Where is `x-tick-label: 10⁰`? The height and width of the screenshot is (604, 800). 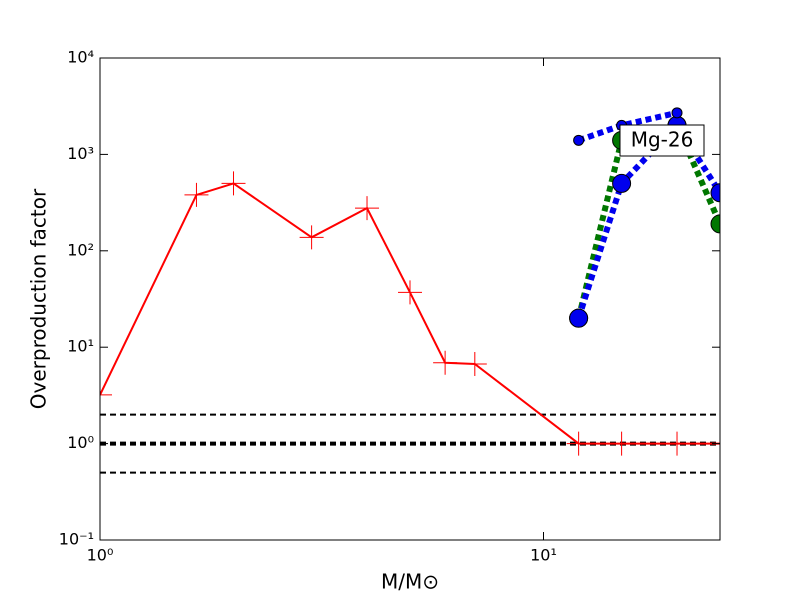
x-tick-label: 10⁰ is located at coordinates (100, 555).